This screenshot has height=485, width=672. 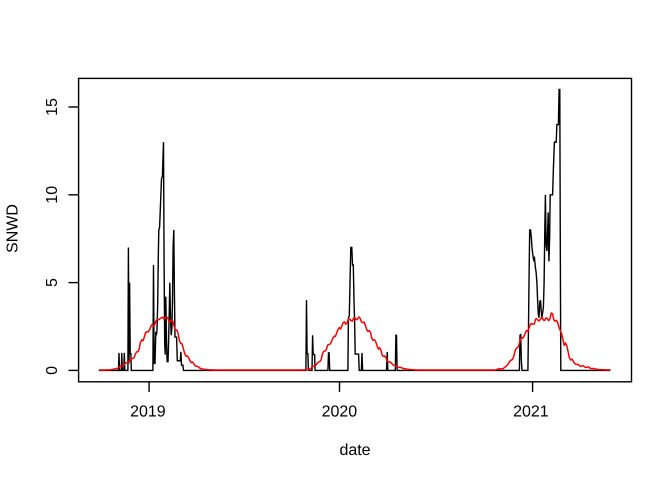 What do you see at coordinates (52, 282) in the screenshot?
I see `svg-text: 5` at bounding box center [52, 282].